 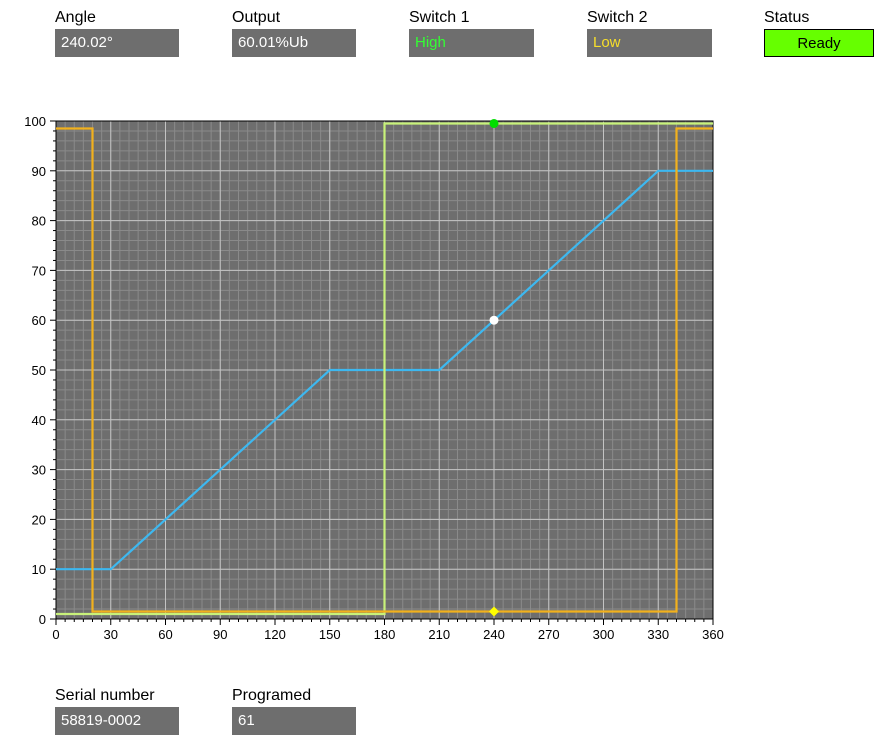 I want to click on serial-number-label: Serial number, so click(x=105, y=695).